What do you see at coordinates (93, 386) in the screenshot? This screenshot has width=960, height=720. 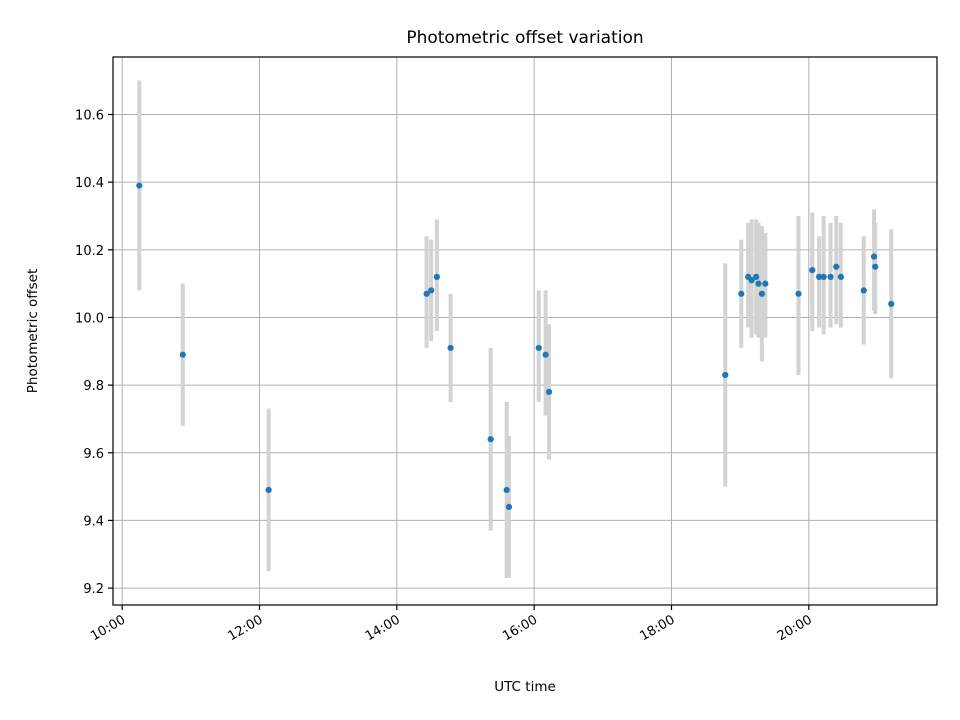 I see `y-tick-label: 9.8` at bounding box center [93, 386].